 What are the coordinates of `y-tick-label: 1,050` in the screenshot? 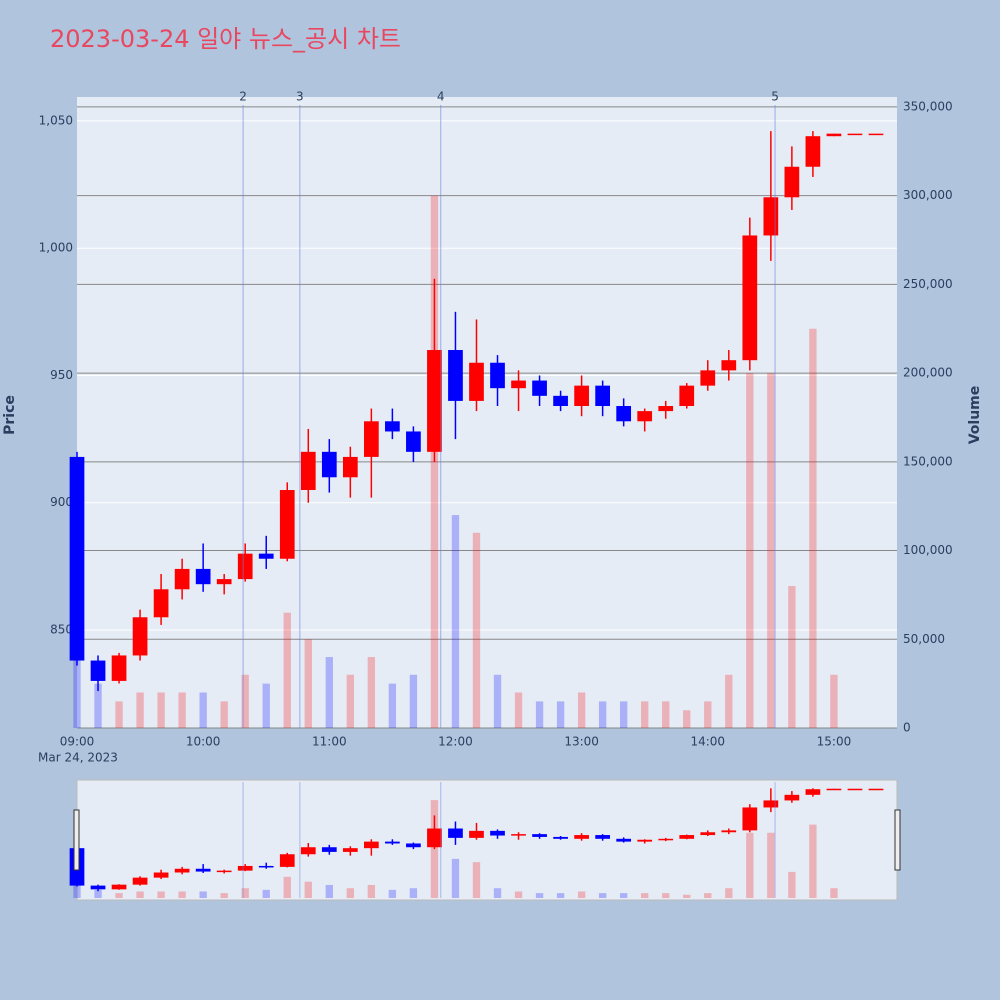 It's located at (56, 120).